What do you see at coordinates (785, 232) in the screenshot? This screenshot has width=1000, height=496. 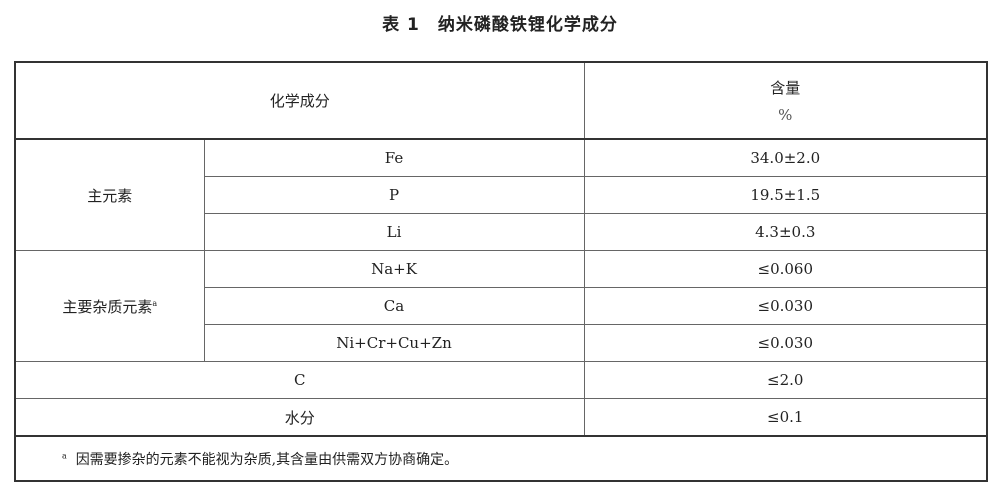 I see `value-cell: 4.3±0.3` at bounding box center [785, 232].